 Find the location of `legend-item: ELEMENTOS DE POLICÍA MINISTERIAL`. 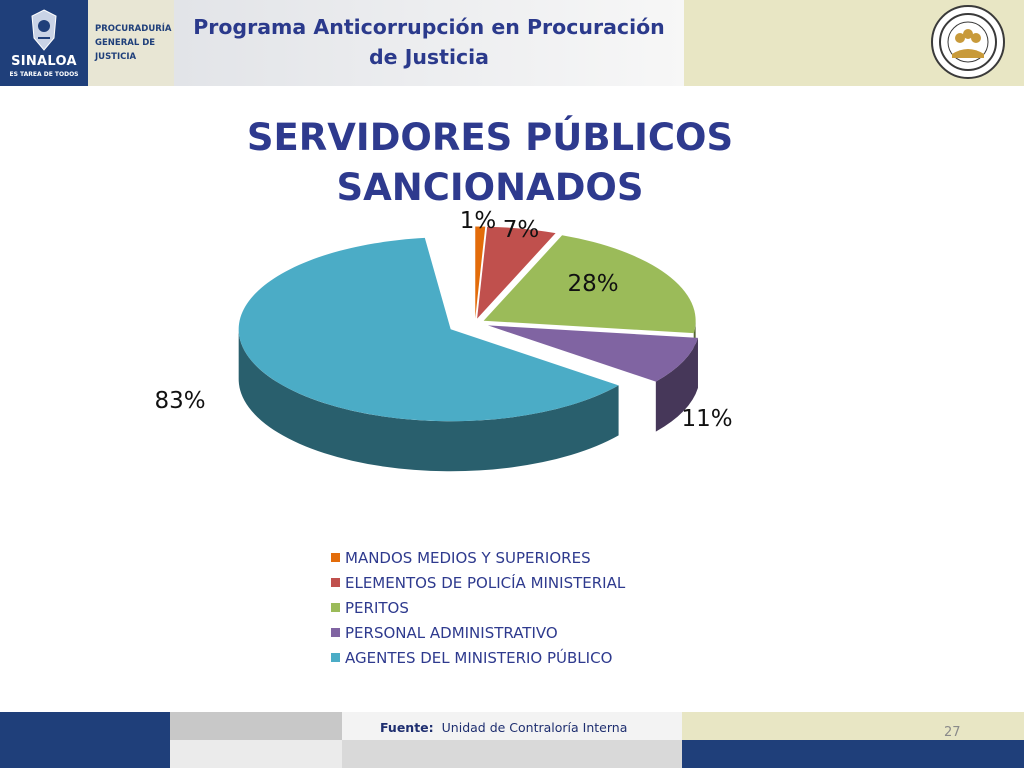

legend-item: ELEMENTOS DE POLICÍA MINISTERIAL is located at coordinates (478, 582).